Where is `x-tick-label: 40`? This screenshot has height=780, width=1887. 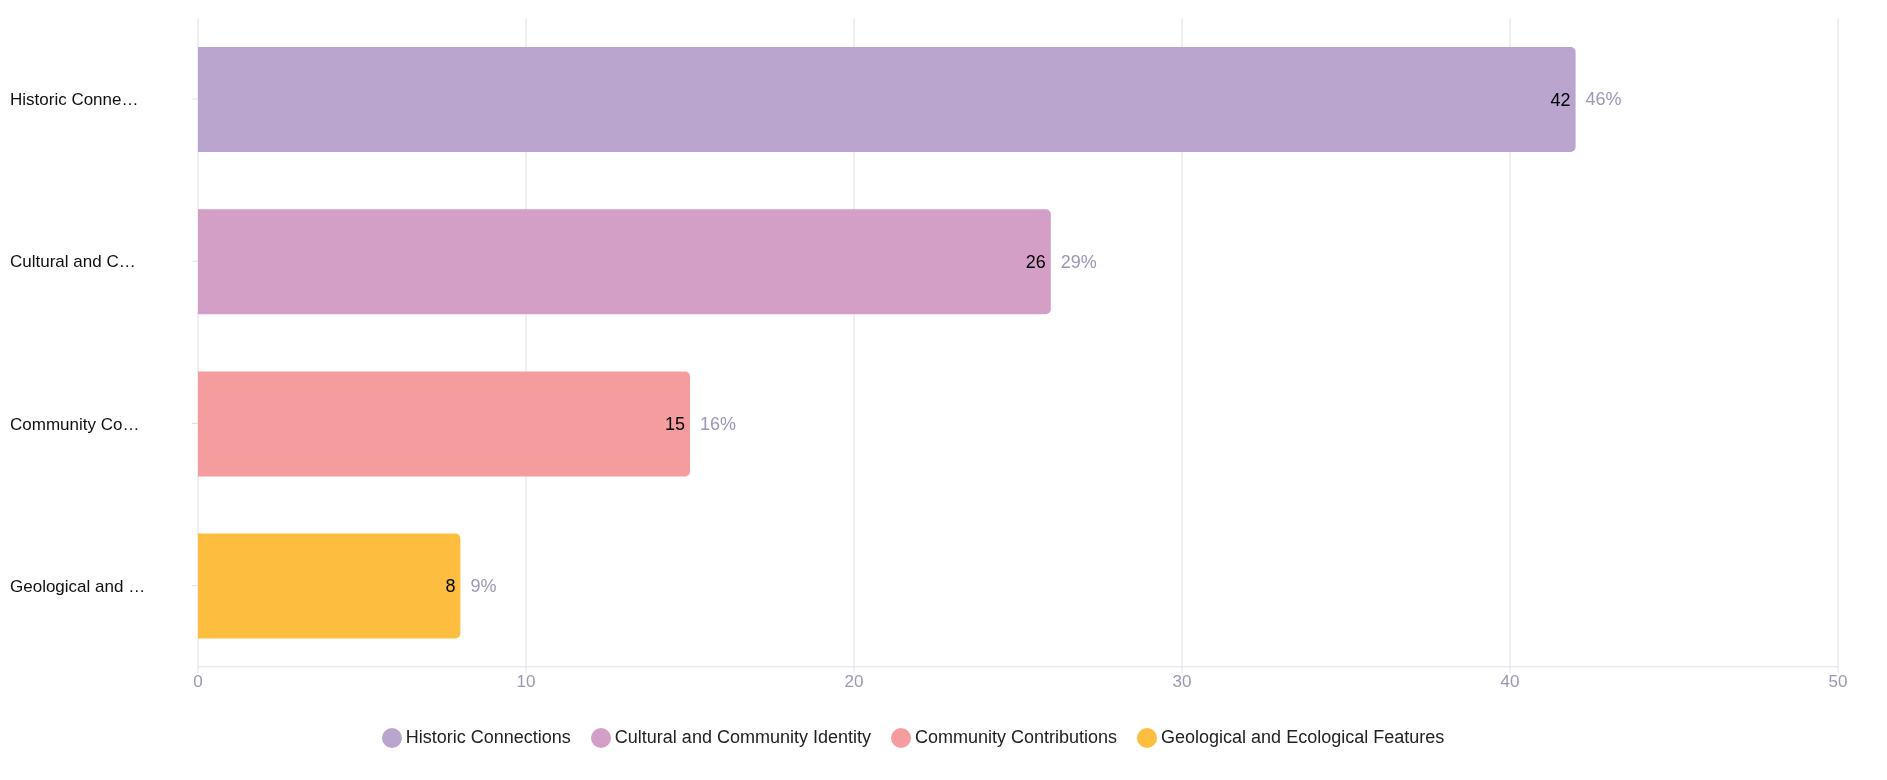 x-tick-label: 40 is located at coordinates (1510, 681).